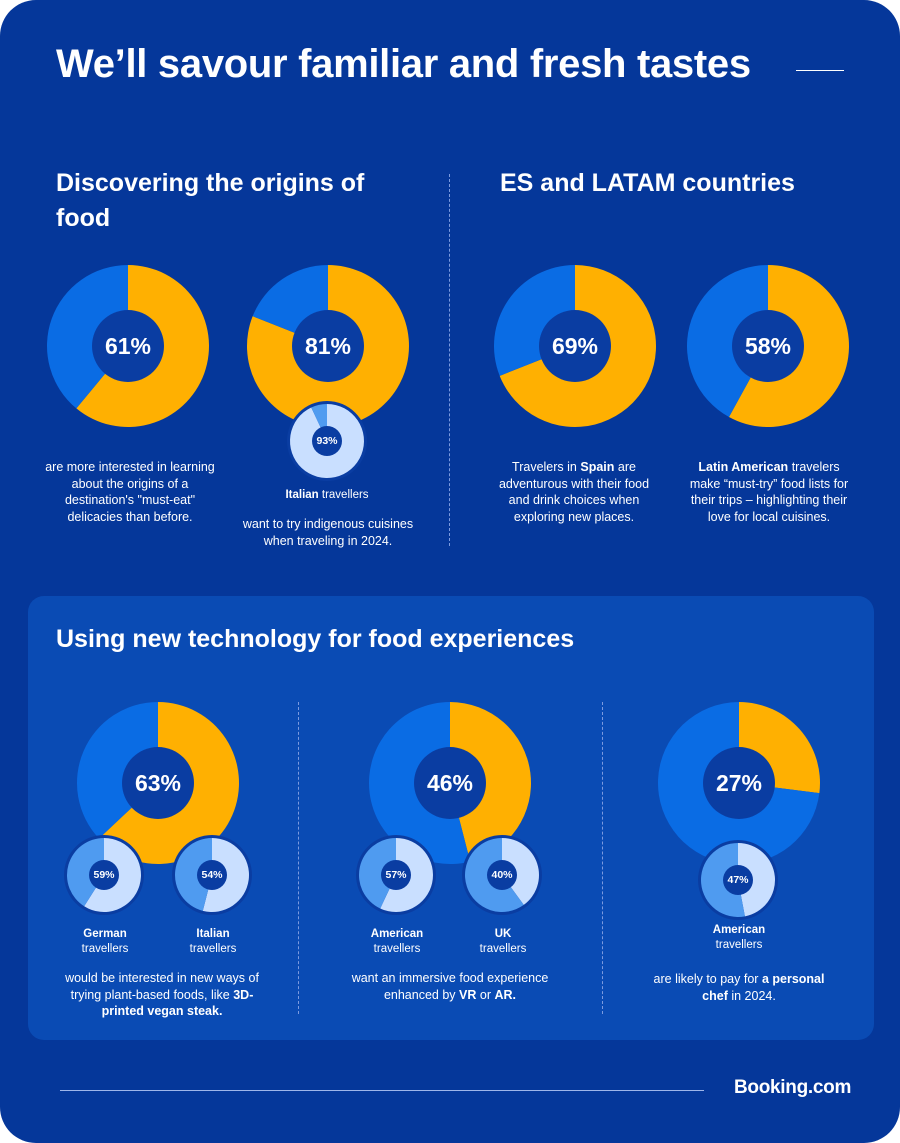 The image size is (900, 1143). I want to click on donut-chart-40: 40%, so click(502, 875).